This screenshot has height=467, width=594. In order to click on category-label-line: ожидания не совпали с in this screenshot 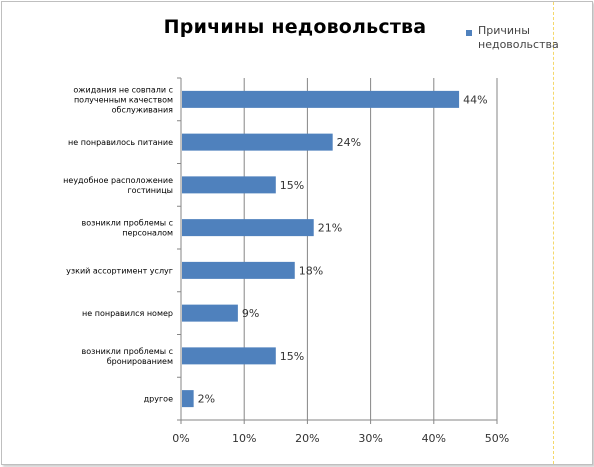, I will do `click(123, 89)`.